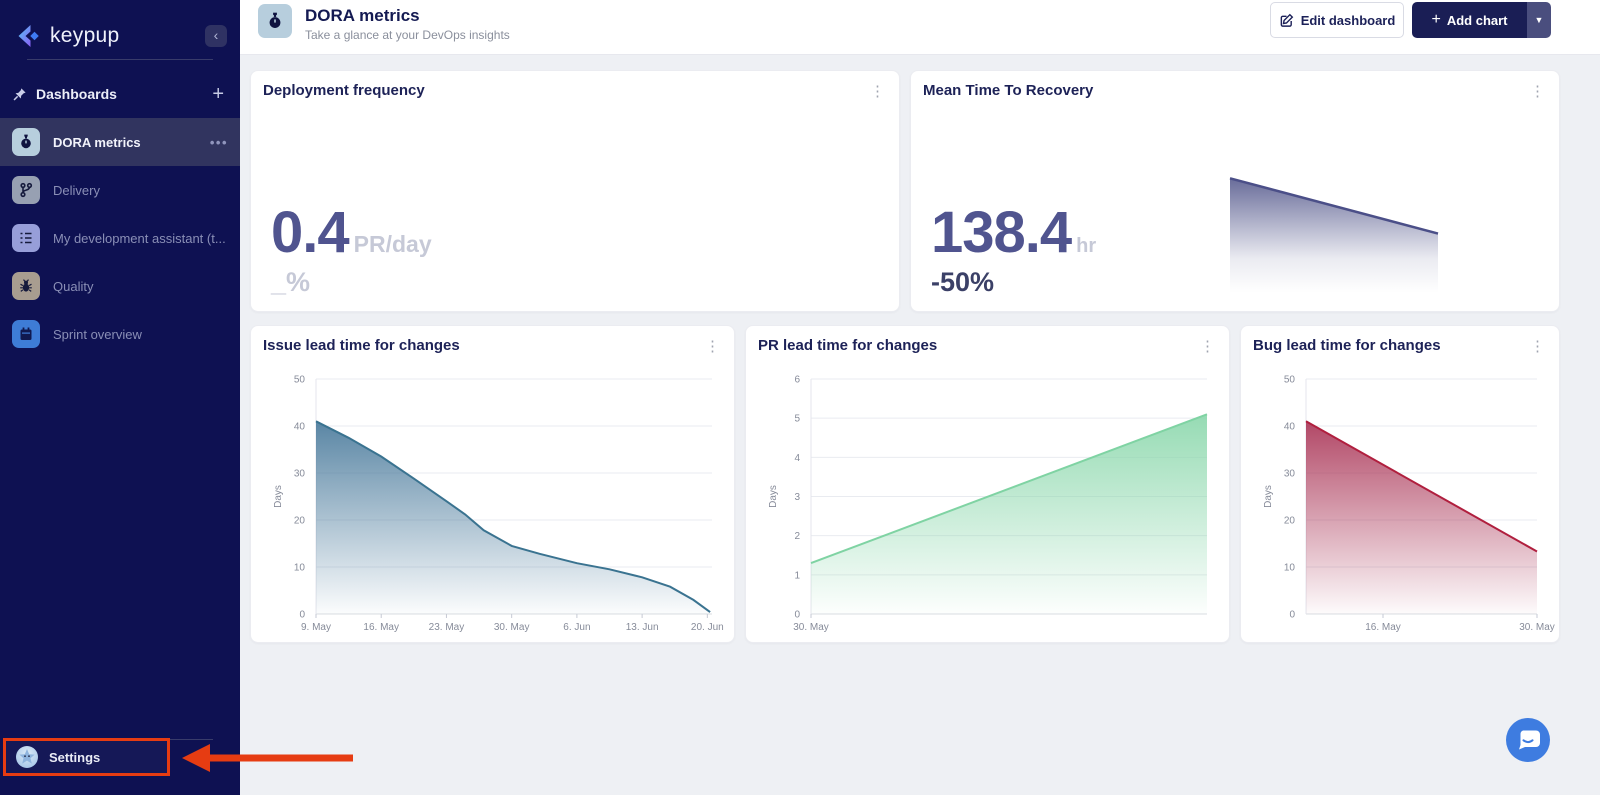 The image size is (1600, 795). Describe the element at coordinates (797, 497) in the screenshot. I see `svg-text: 3` at that location.